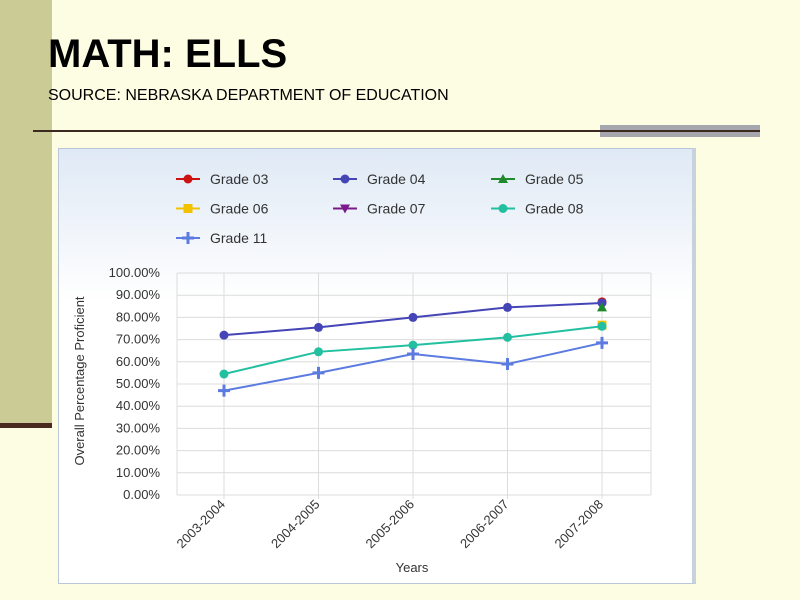 The image size is (800, 600). What do you see at coordinates (138, 294) in the screenshot?
I see `y-tick-label: 90.00%` at bounding box center [138, 294].